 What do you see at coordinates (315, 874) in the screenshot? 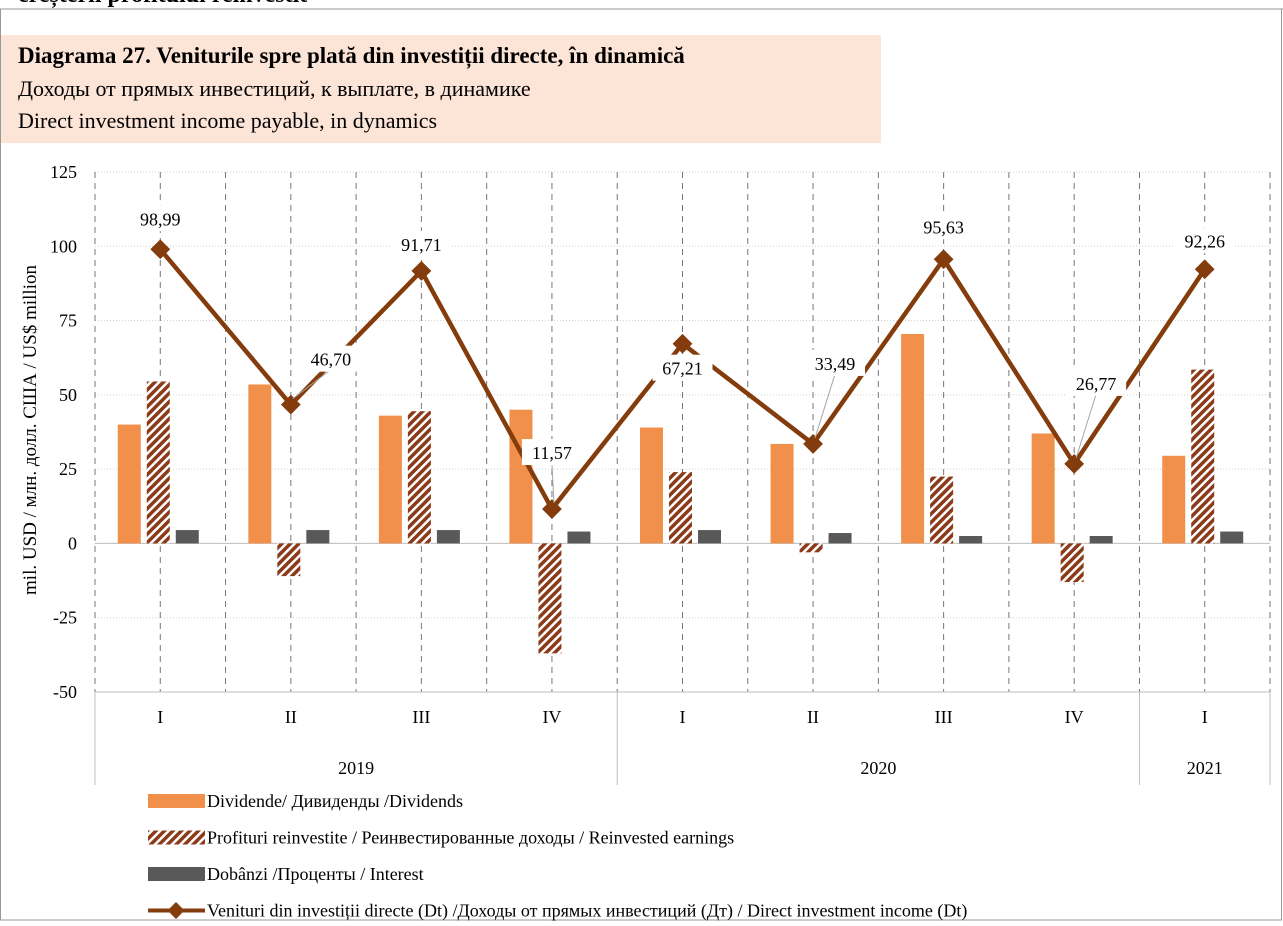
I see `legend-label: Dobânzi /Проценты / Interest` at bounding box center [315, 874].